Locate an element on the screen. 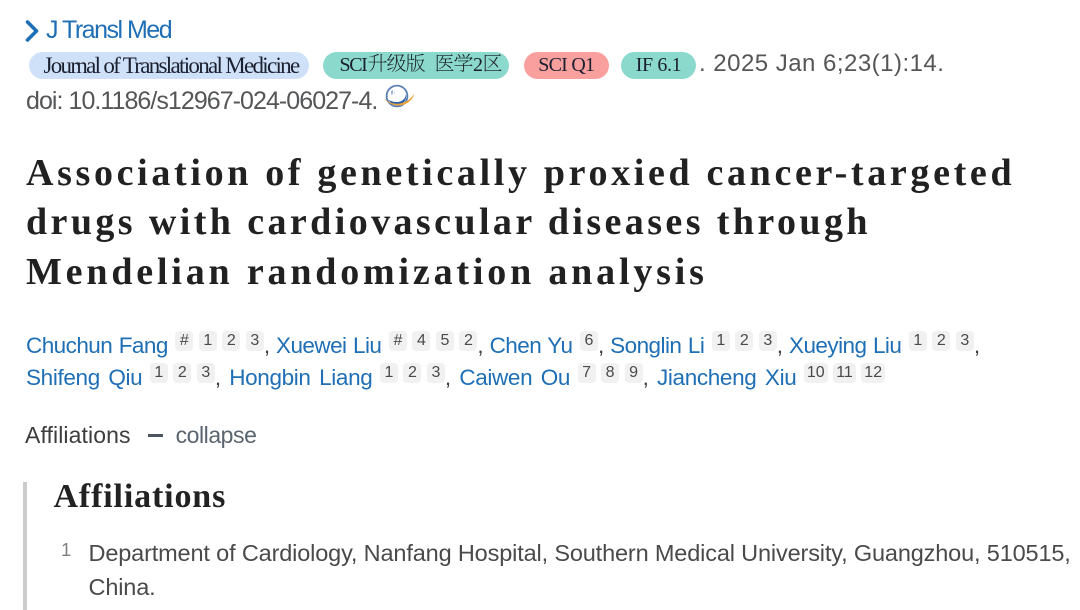 Image resolution: width=1080 pixels, height=610 pixels. svg-text: ıl· is located at coordinates (393, 94).